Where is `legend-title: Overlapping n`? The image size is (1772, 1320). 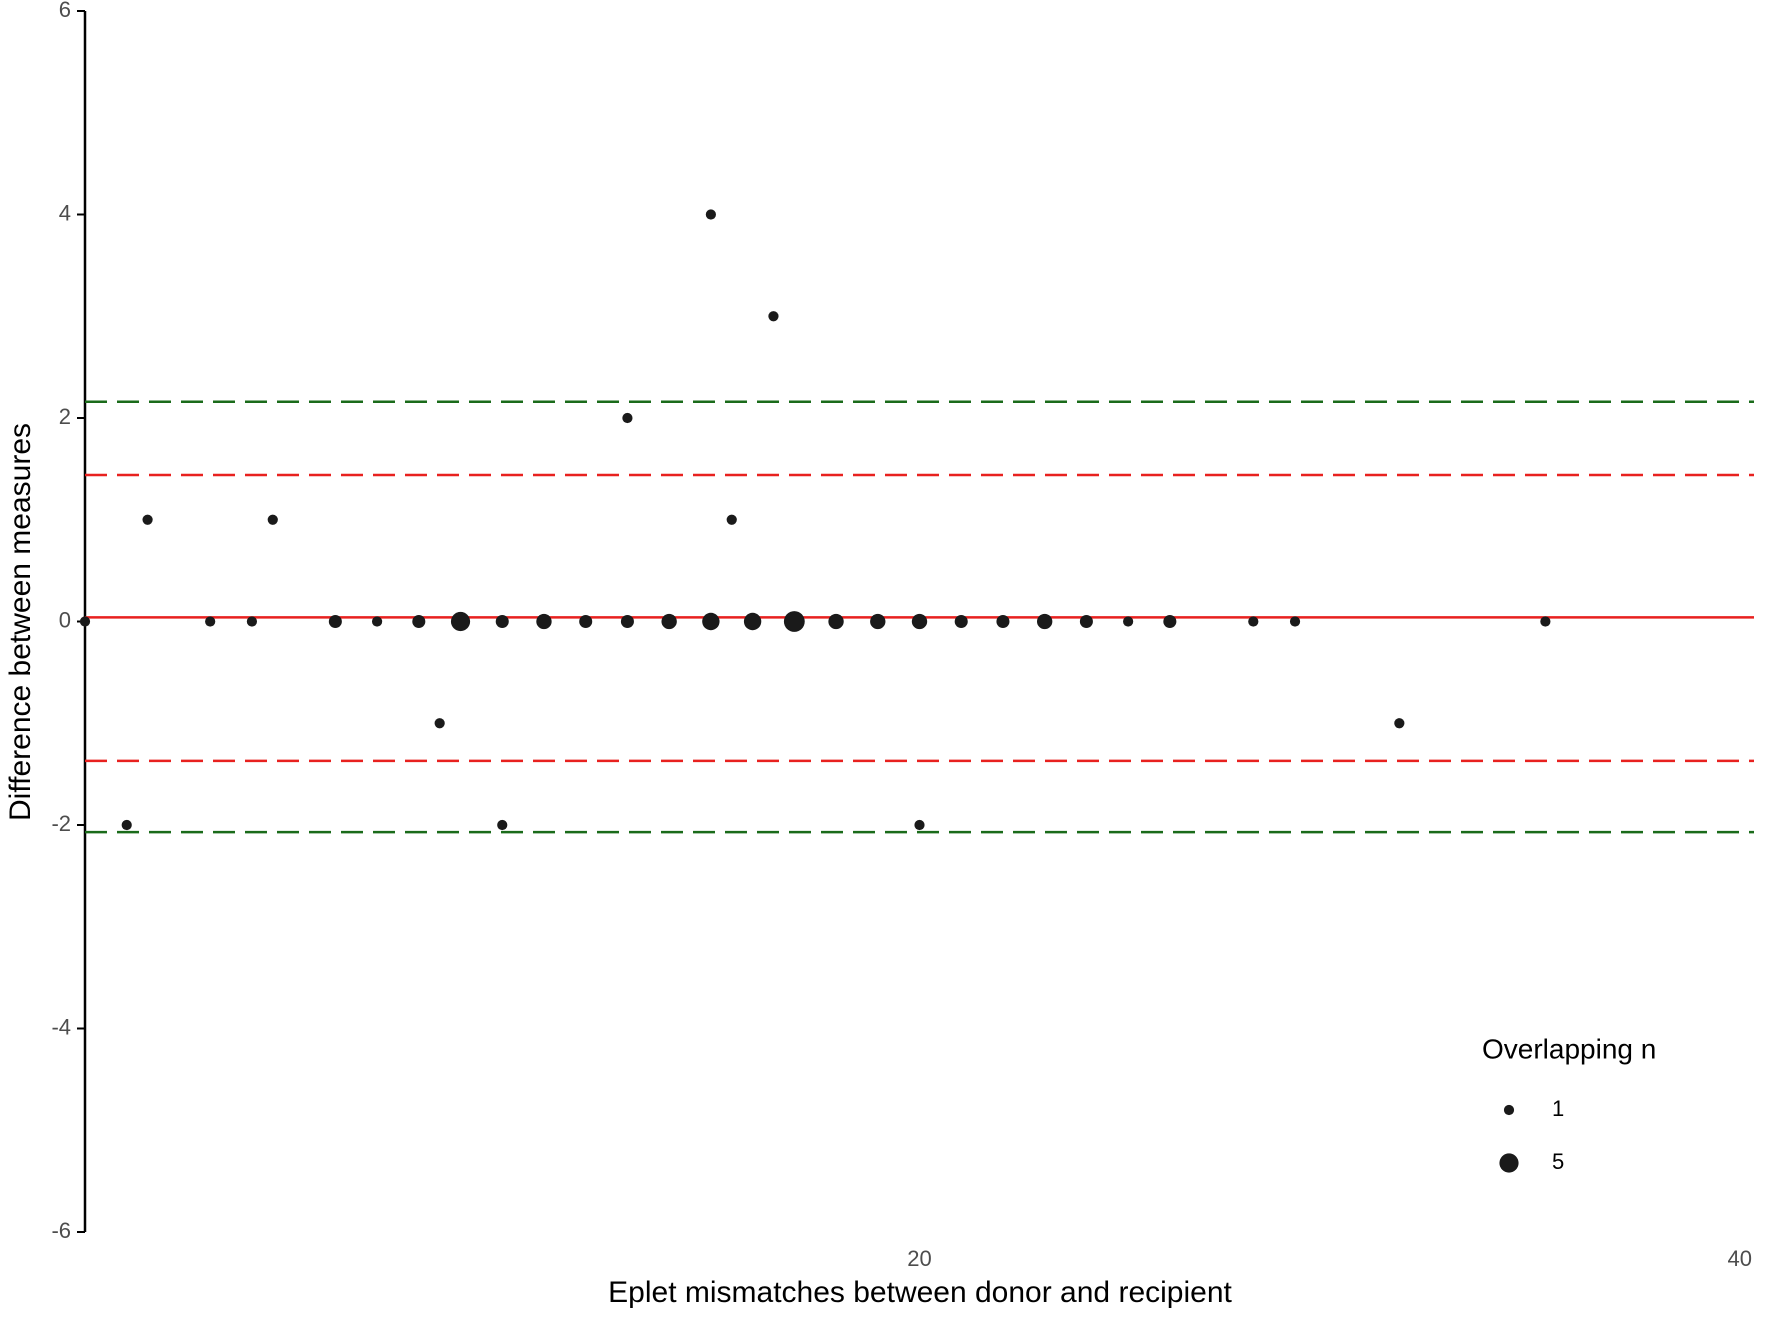 legend-title: Overlapping n is located at coordinates (1569, 1048).